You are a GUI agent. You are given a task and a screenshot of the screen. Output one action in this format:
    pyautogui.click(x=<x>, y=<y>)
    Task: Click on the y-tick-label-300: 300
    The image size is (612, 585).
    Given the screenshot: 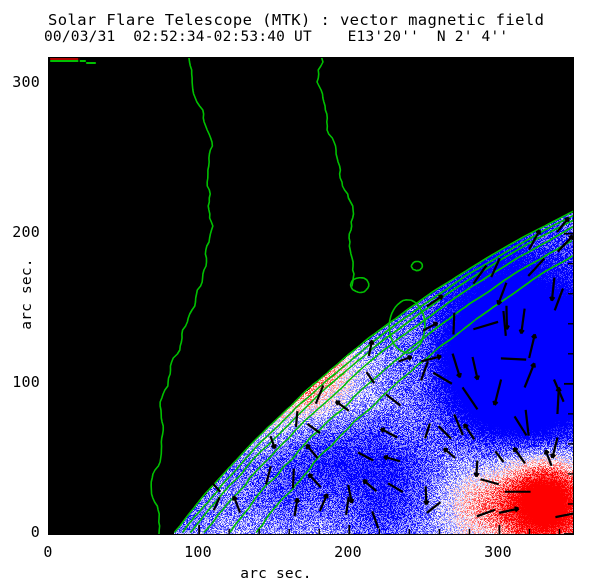 What is the action you would take?
    pyautogui.click(x=26, y=82)
    